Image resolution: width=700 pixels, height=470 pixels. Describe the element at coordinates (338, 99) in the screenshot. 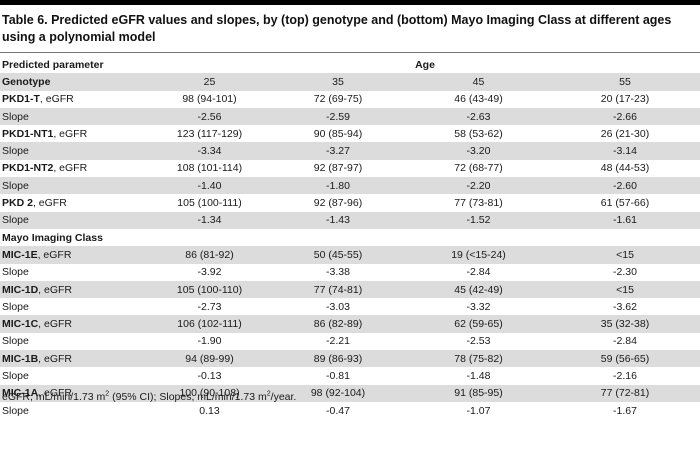

I see `value-cell: 72 (69-75)` at that location.